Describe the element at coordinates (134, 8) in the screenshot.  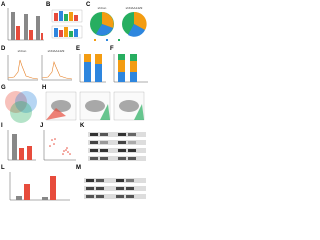
I see `pie-title: shKIAA1429` at that location.